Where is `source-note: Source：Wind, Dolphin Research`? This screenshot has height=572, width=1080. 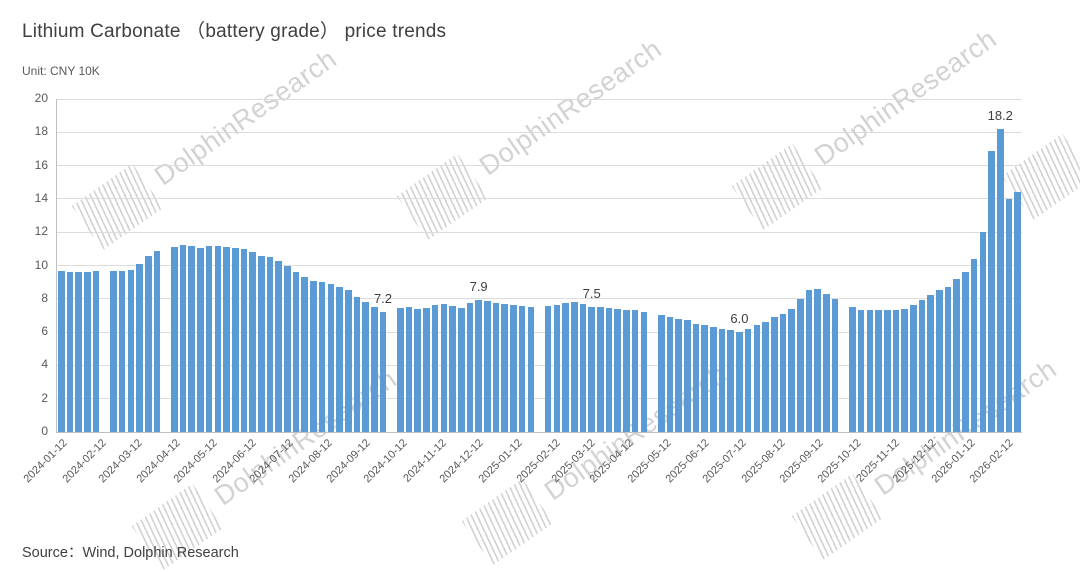 source-note: Source：Wind, Dolphin Research is located at coordinates (130, 553).